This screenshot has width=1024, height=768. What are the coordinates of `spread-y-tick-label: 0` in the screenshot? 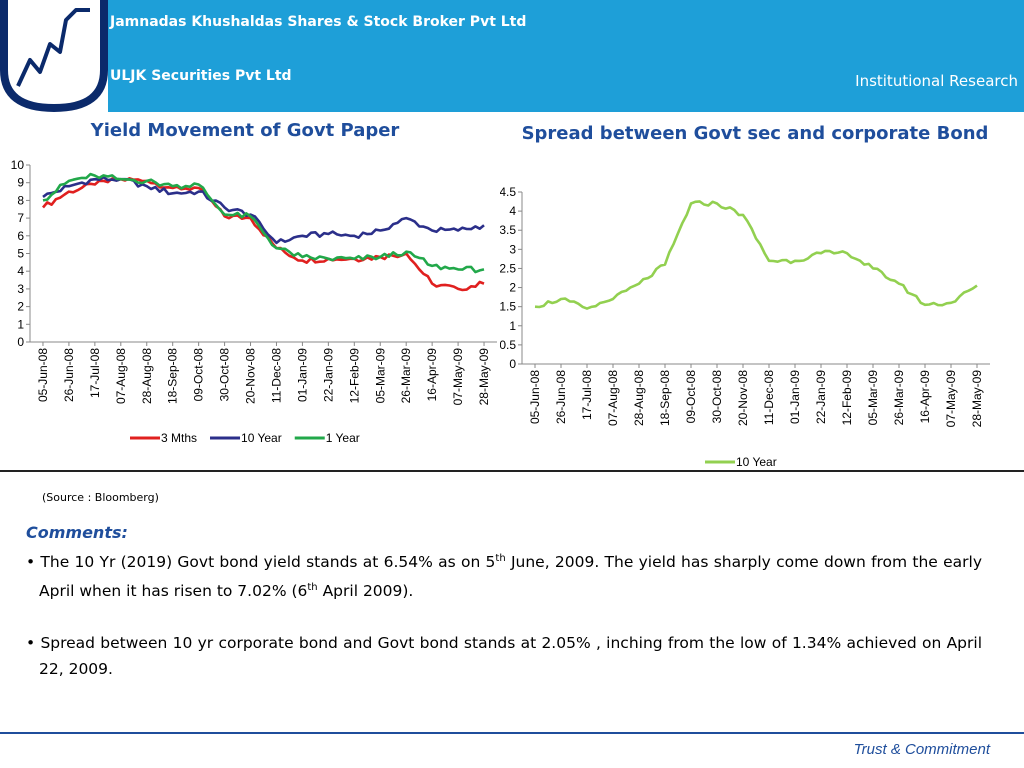 It's located at (512, 364).